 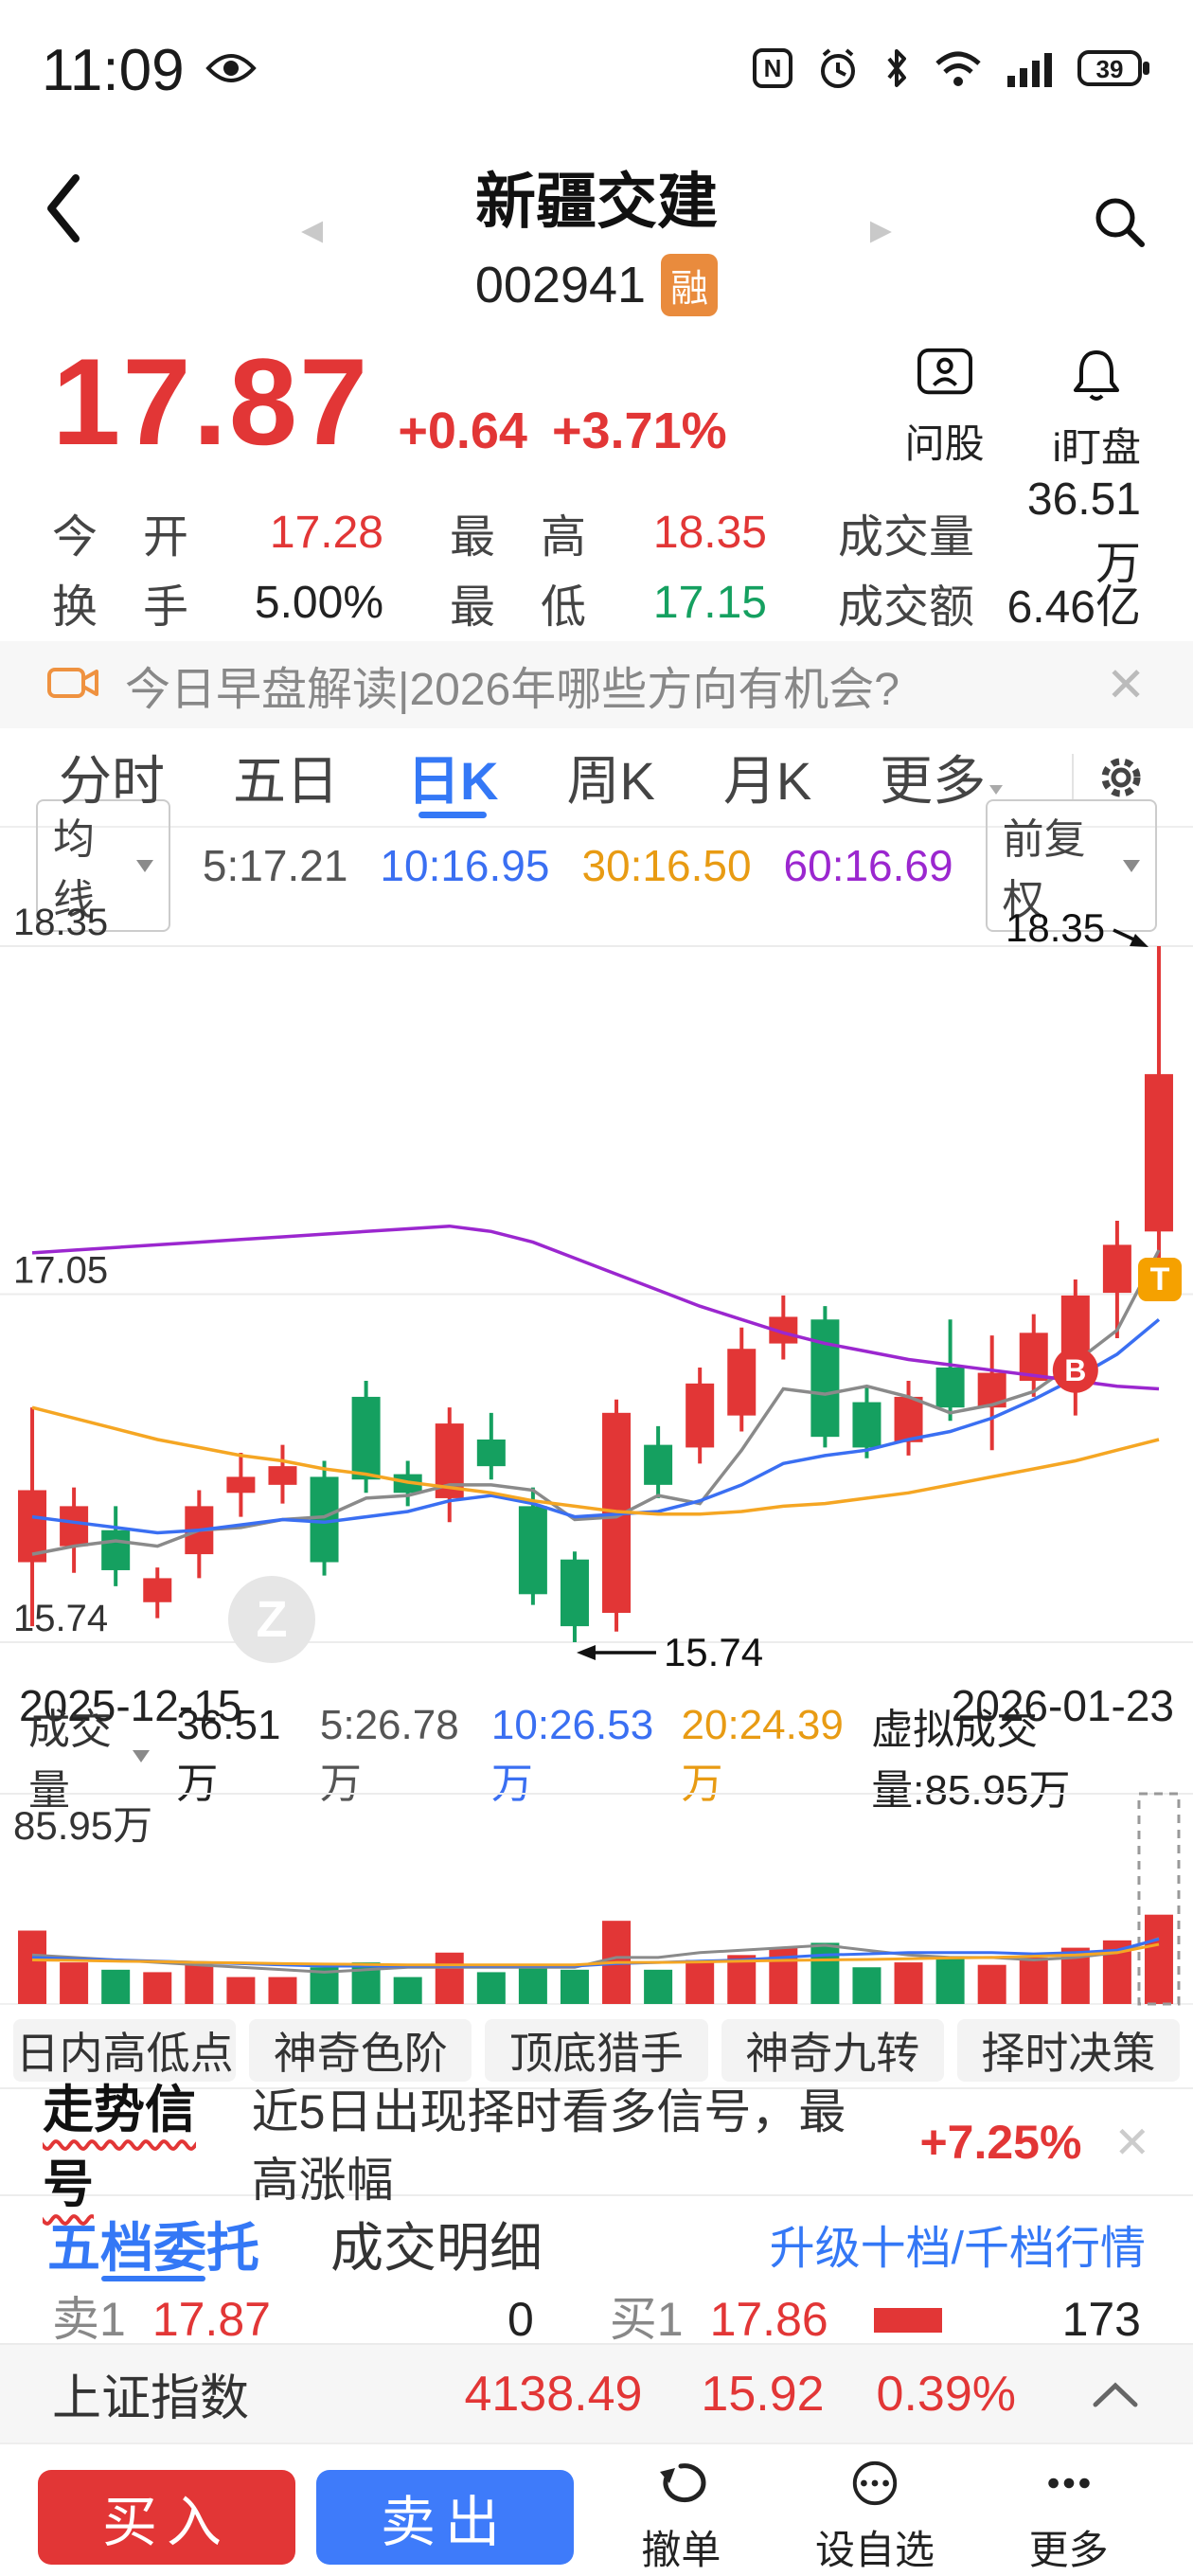 What do you see at coordinates (957, 2249) in the screenshot?
I see `upgrade-quotes-link: 升级十档/千档行情` at bounding box center [957, 2249].